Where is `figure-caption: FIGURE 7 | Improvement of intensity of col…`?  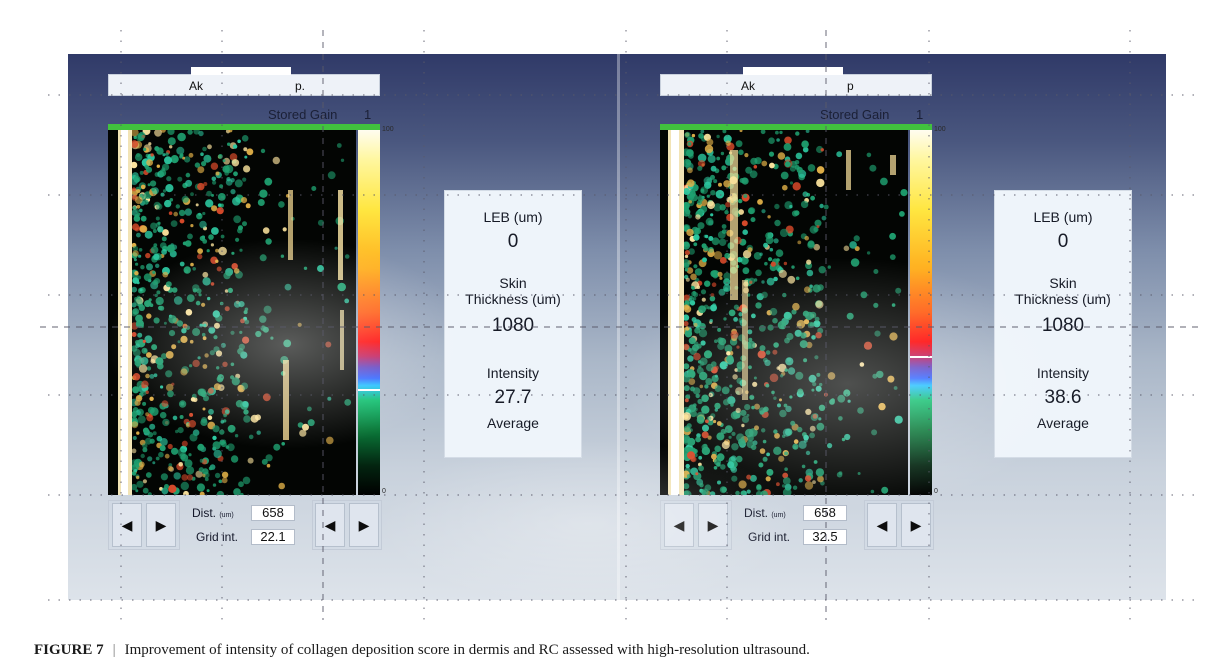 figure-caption: FIGURE 7 | Improvement of intensity of col… is located at coordinates (604, 650).